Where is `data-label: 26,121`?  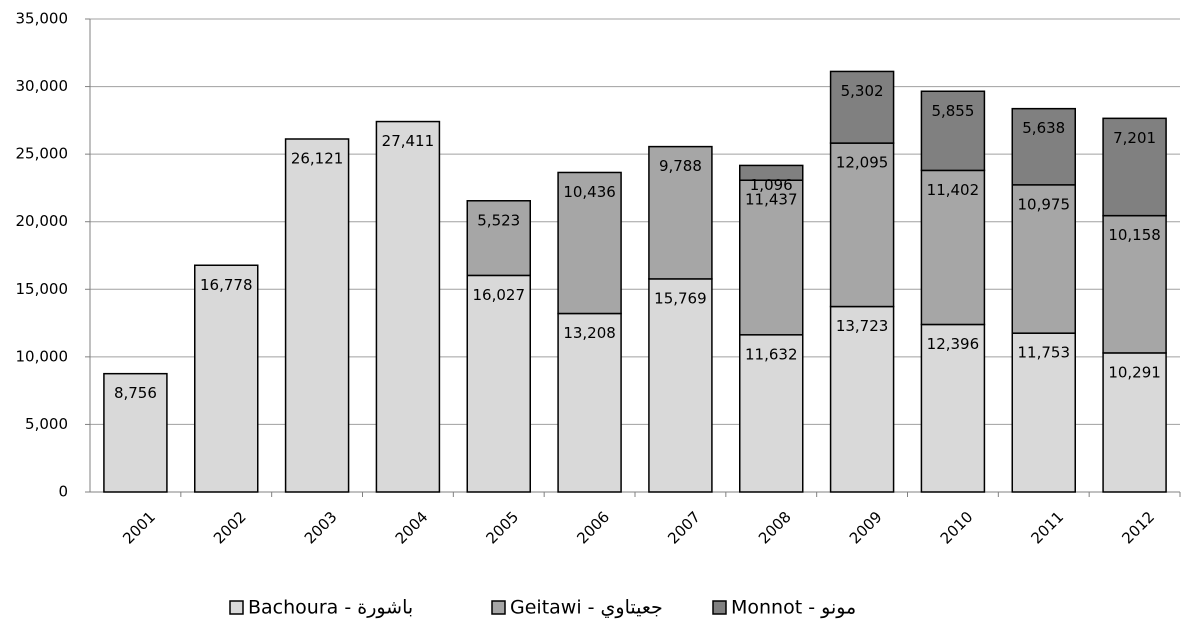
data-label: 26,121 is located at coordinates (317, 158).